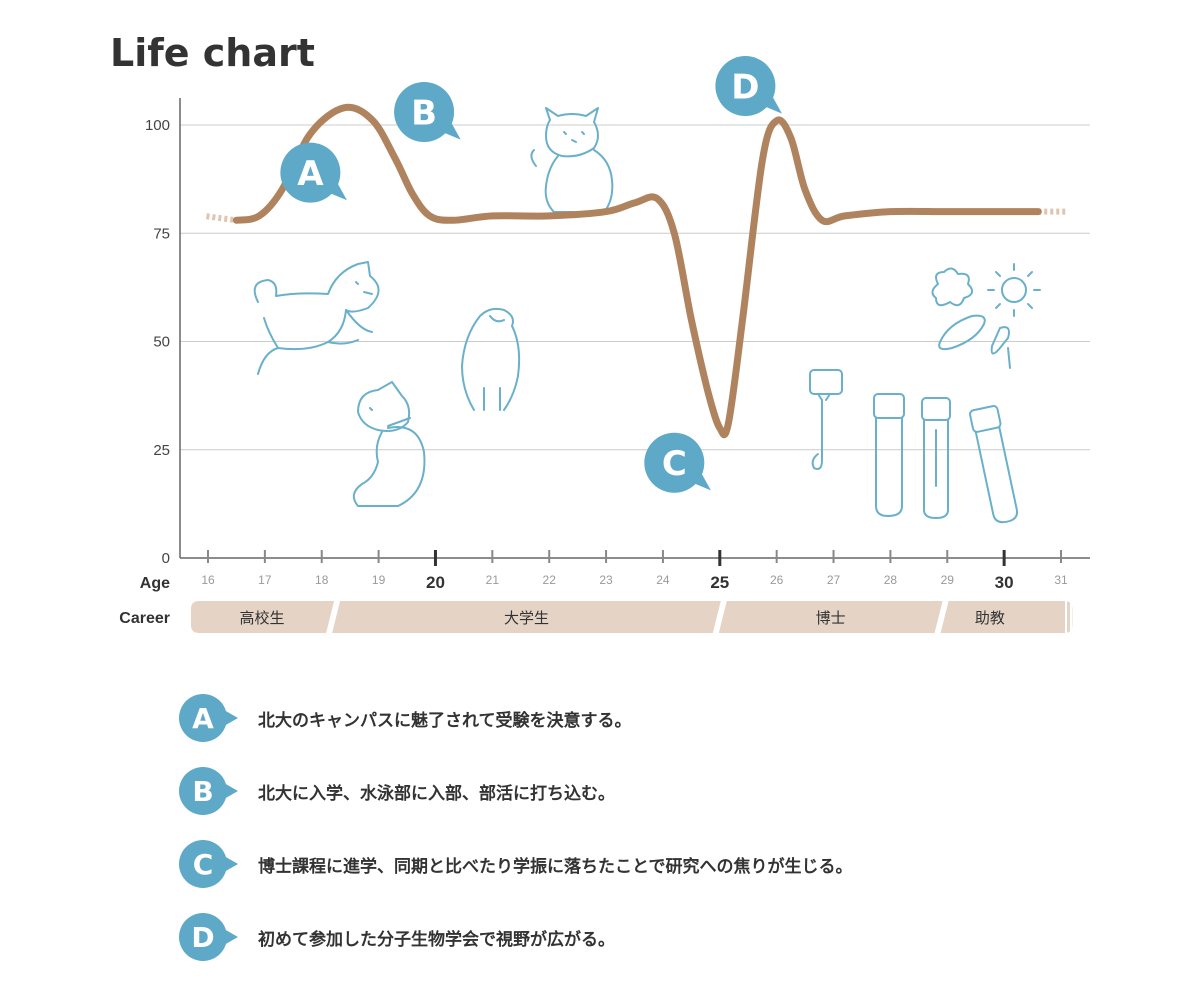 The height and width of the screenshot is (986, 1200). What do you see at coordinates (166, 558) in the screenshot?
I see `y-tick-label: 0` at bounding box center [166, 558].